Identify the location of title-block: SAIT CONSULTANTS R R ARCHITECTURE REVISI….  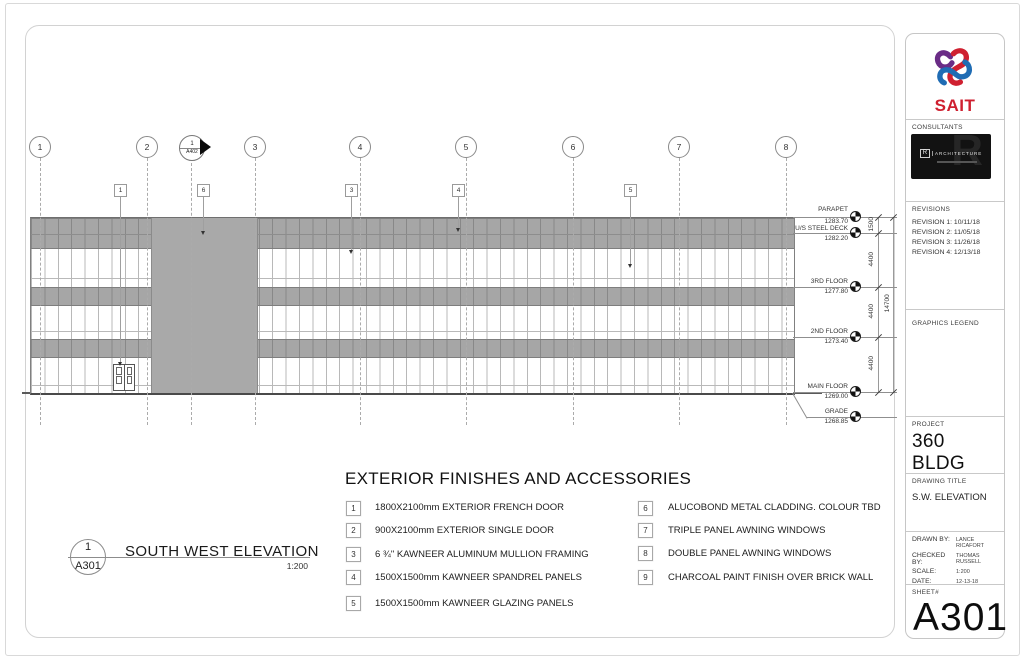
(957, 336).